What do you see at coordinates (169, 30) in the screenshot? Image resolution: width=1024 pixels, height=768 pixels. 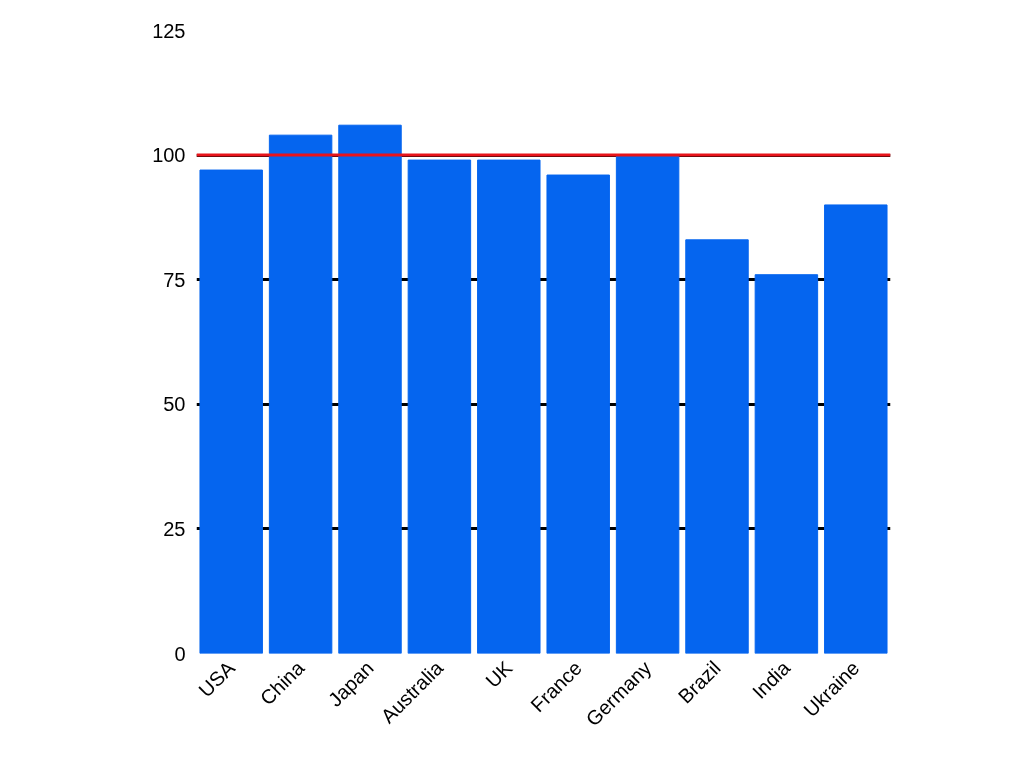 I see `y-tick-label: 125` at bounding box center [169, 30].